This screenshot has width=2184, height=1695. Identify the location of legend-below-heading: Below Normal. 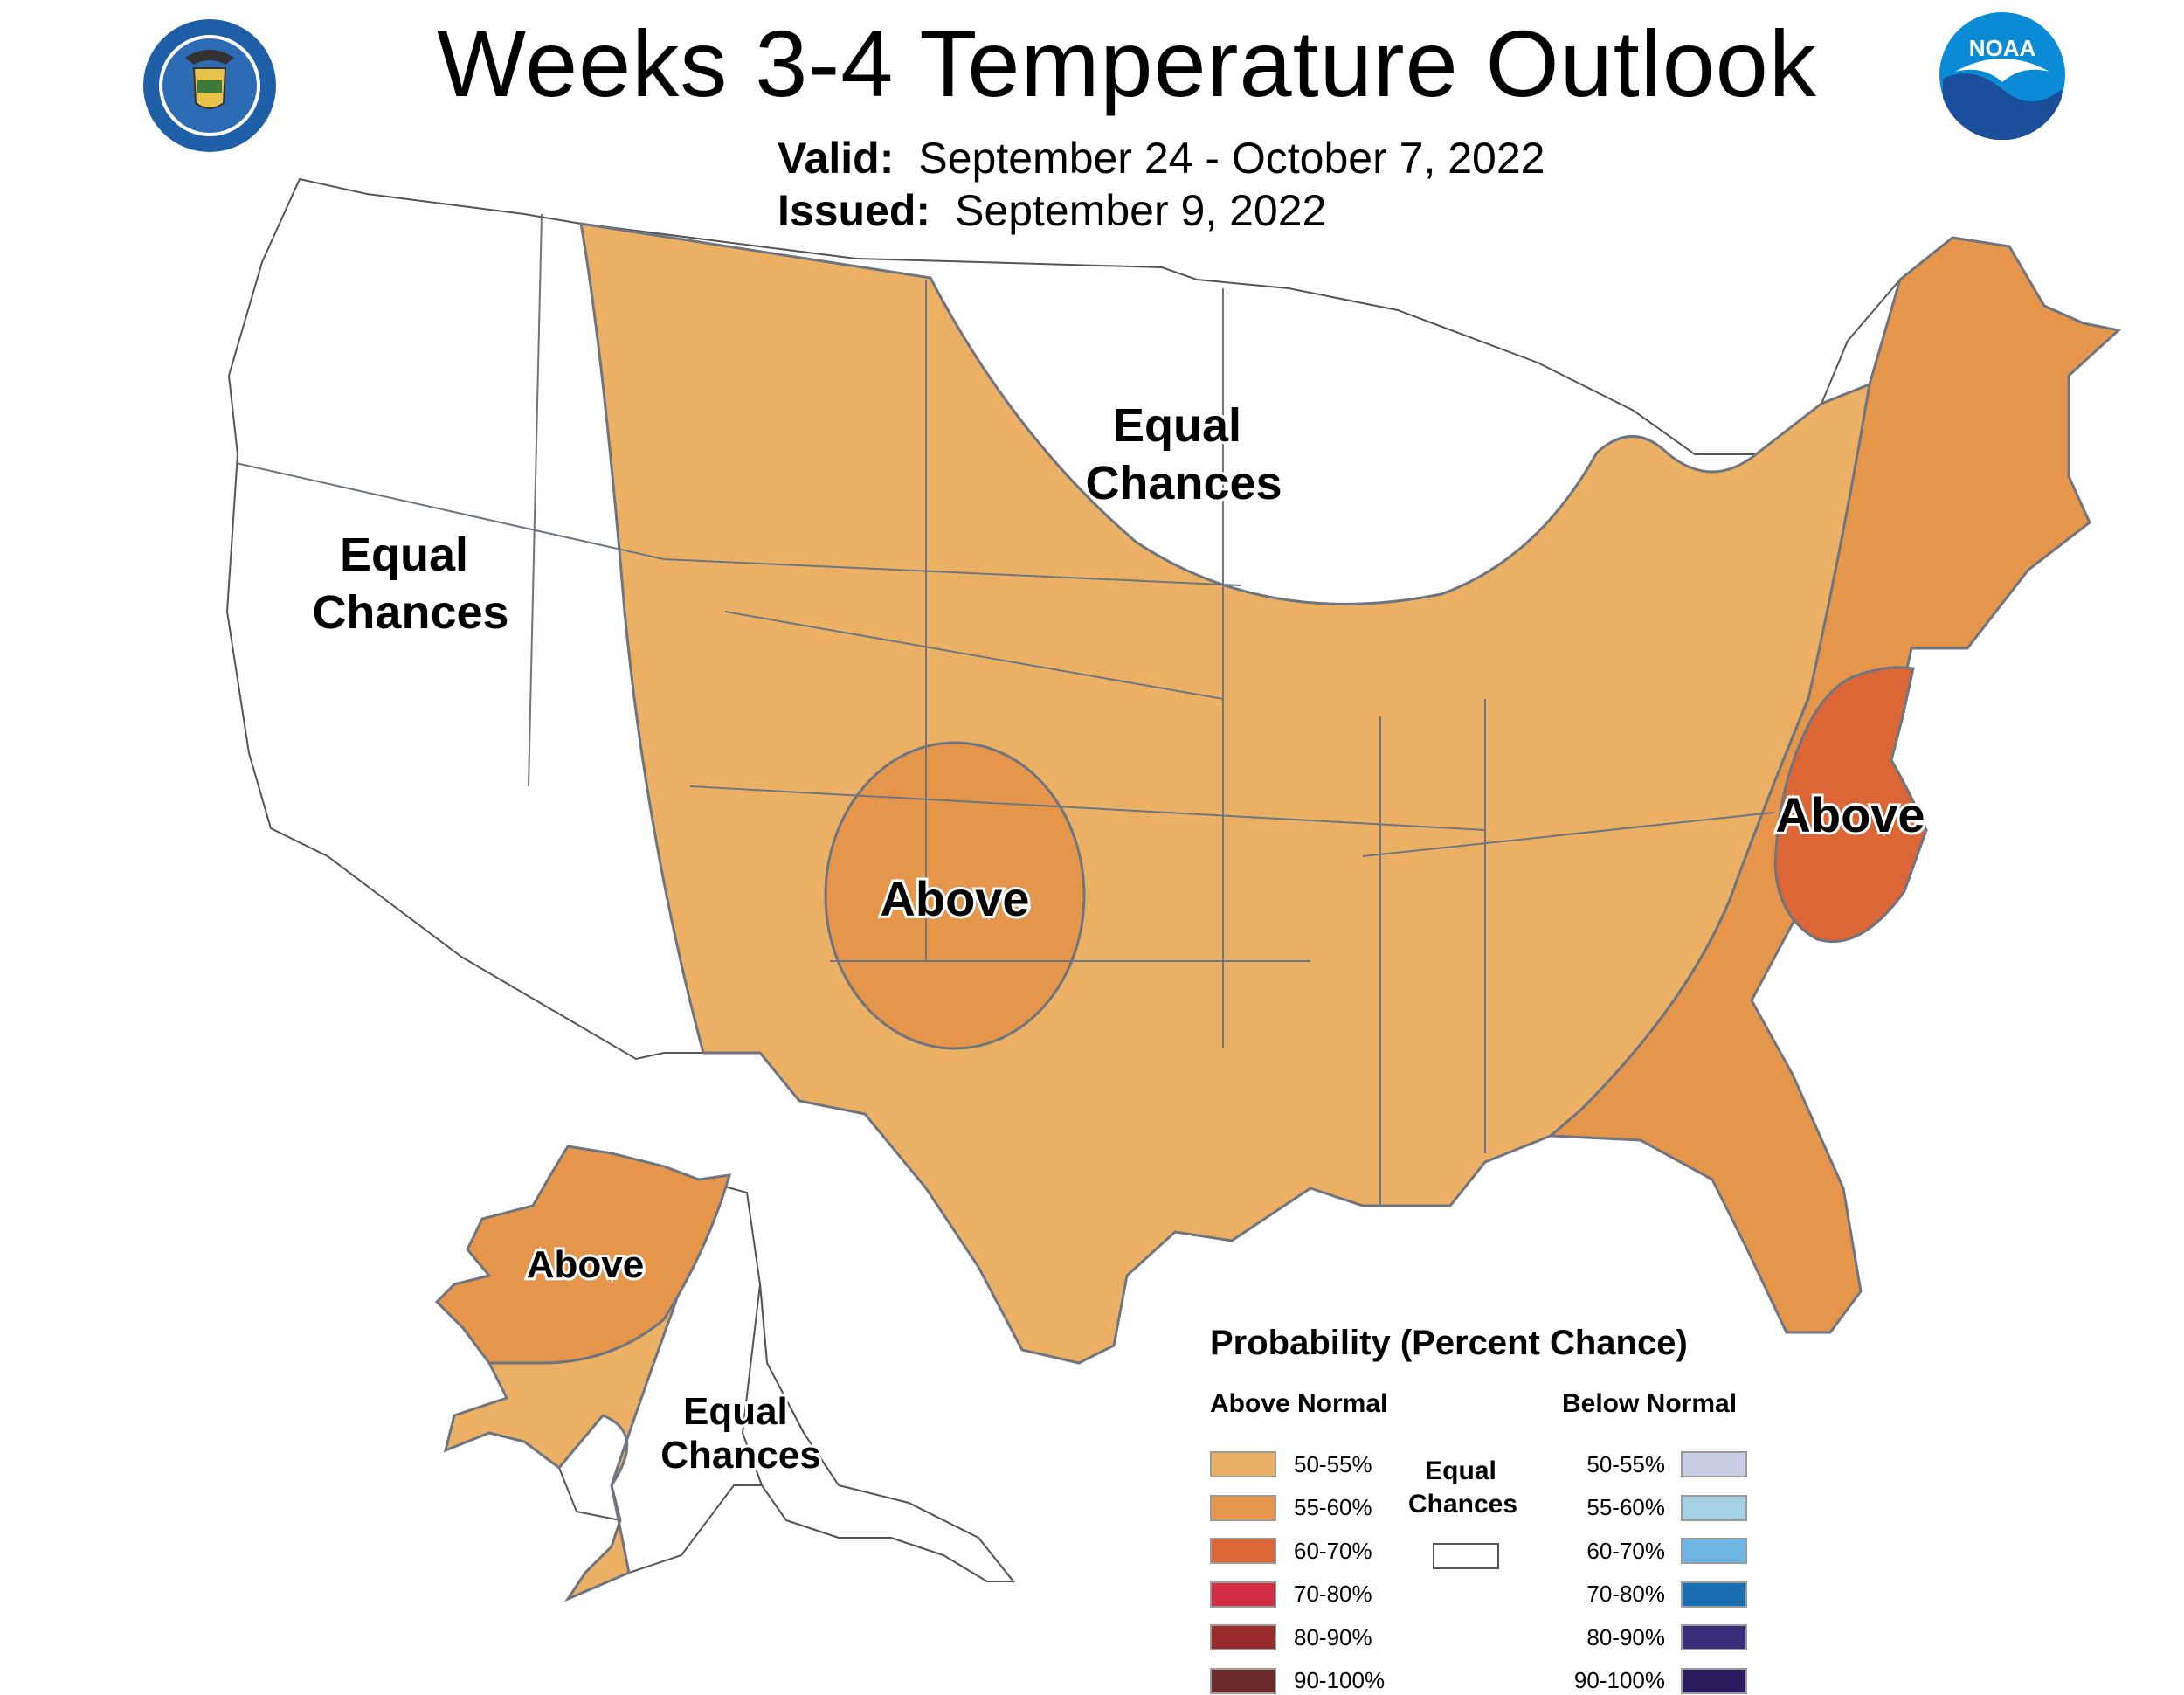
(1650, 1403).